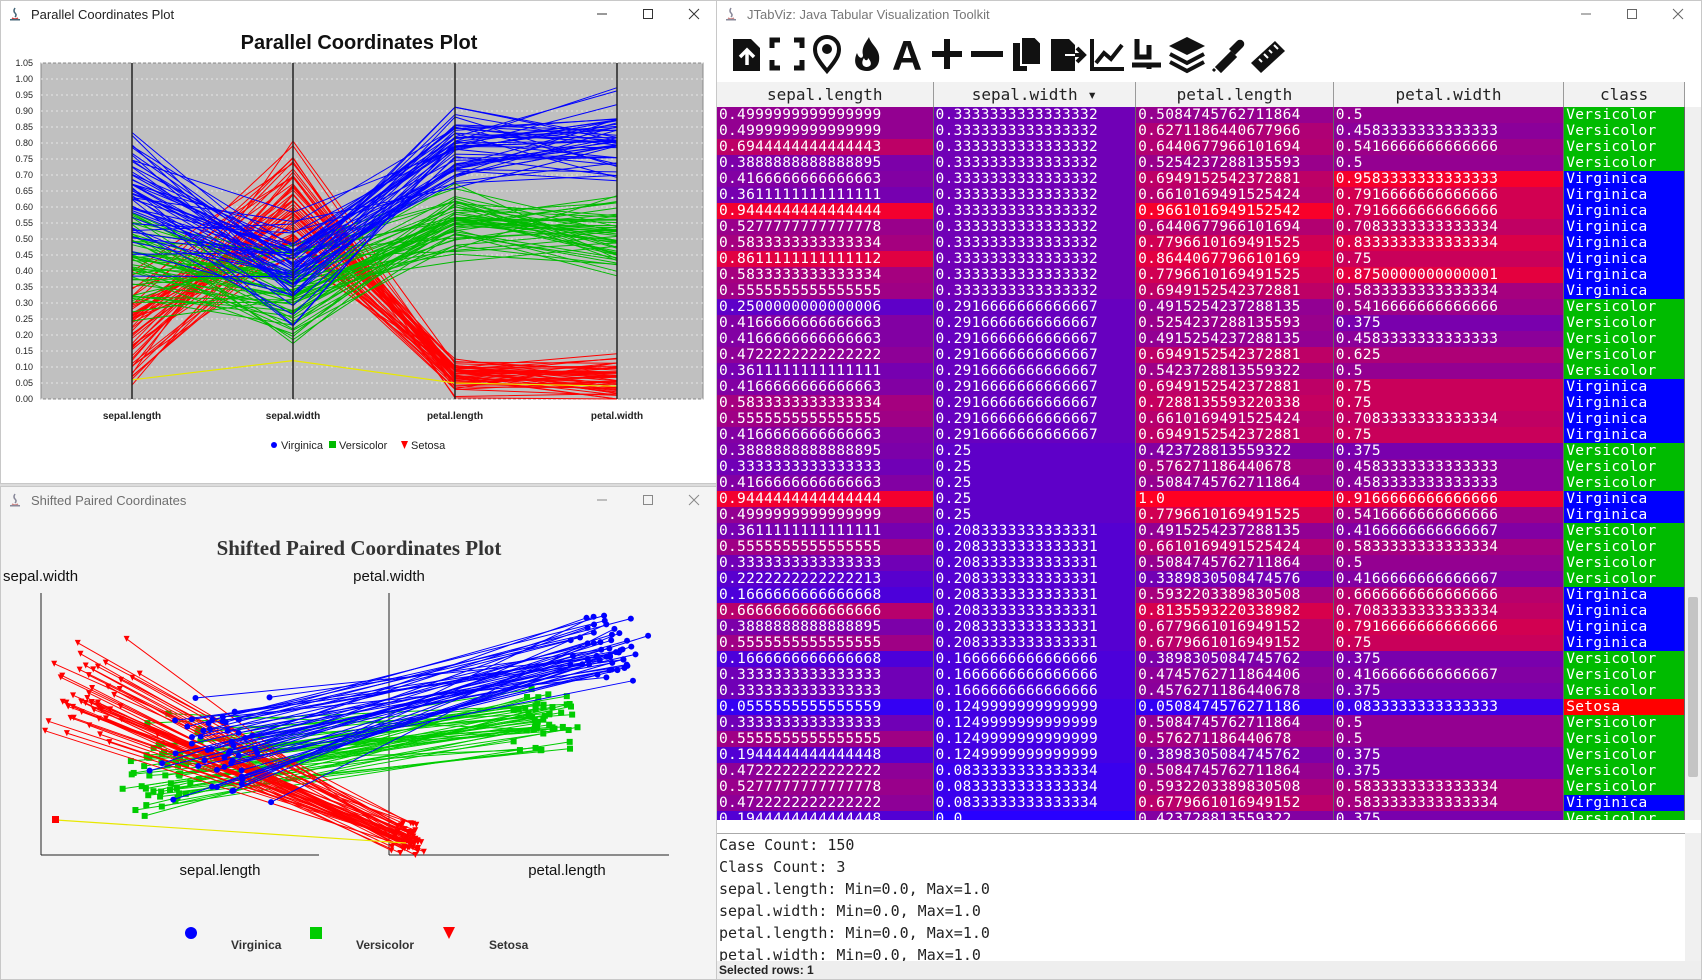 The image size is (1702, 980). What do you see at coordinates (1035, 691) in the screenshot?
I see `table-cell: 0.1666666666666666` at bounding box center [1035, 691].